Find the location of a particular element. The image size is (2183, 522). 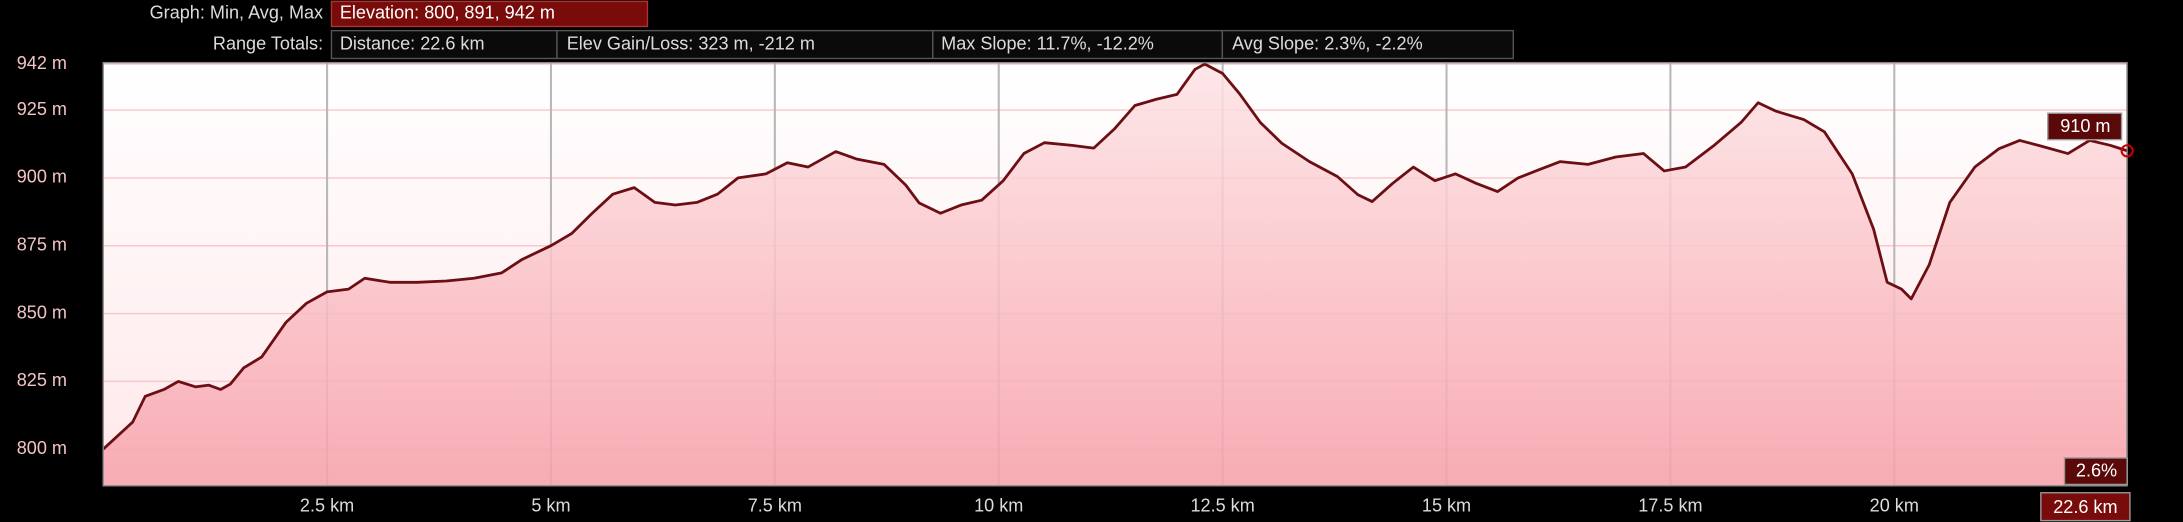

y-tick-label: 825 m is located at coordinates (42, 380).